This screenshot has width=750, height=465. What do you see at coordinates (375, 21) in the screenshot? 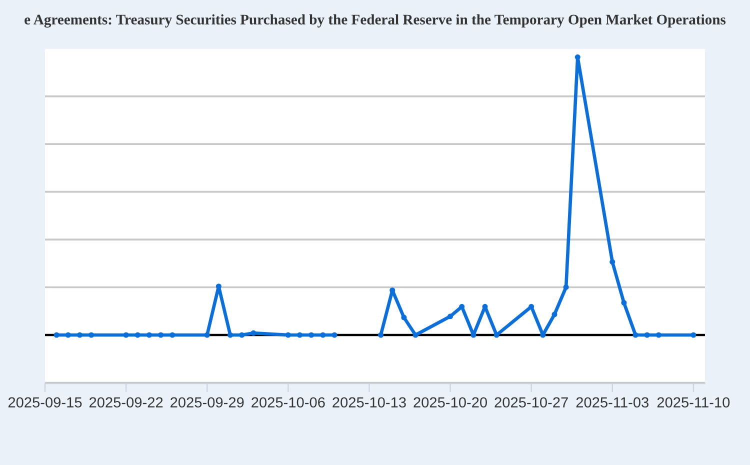
I see `chart-title: e Agreements: Treasury Securities Purchased by the Federal Reserve in the Temporary Open Market Operations` at bounding box center [375, 21].